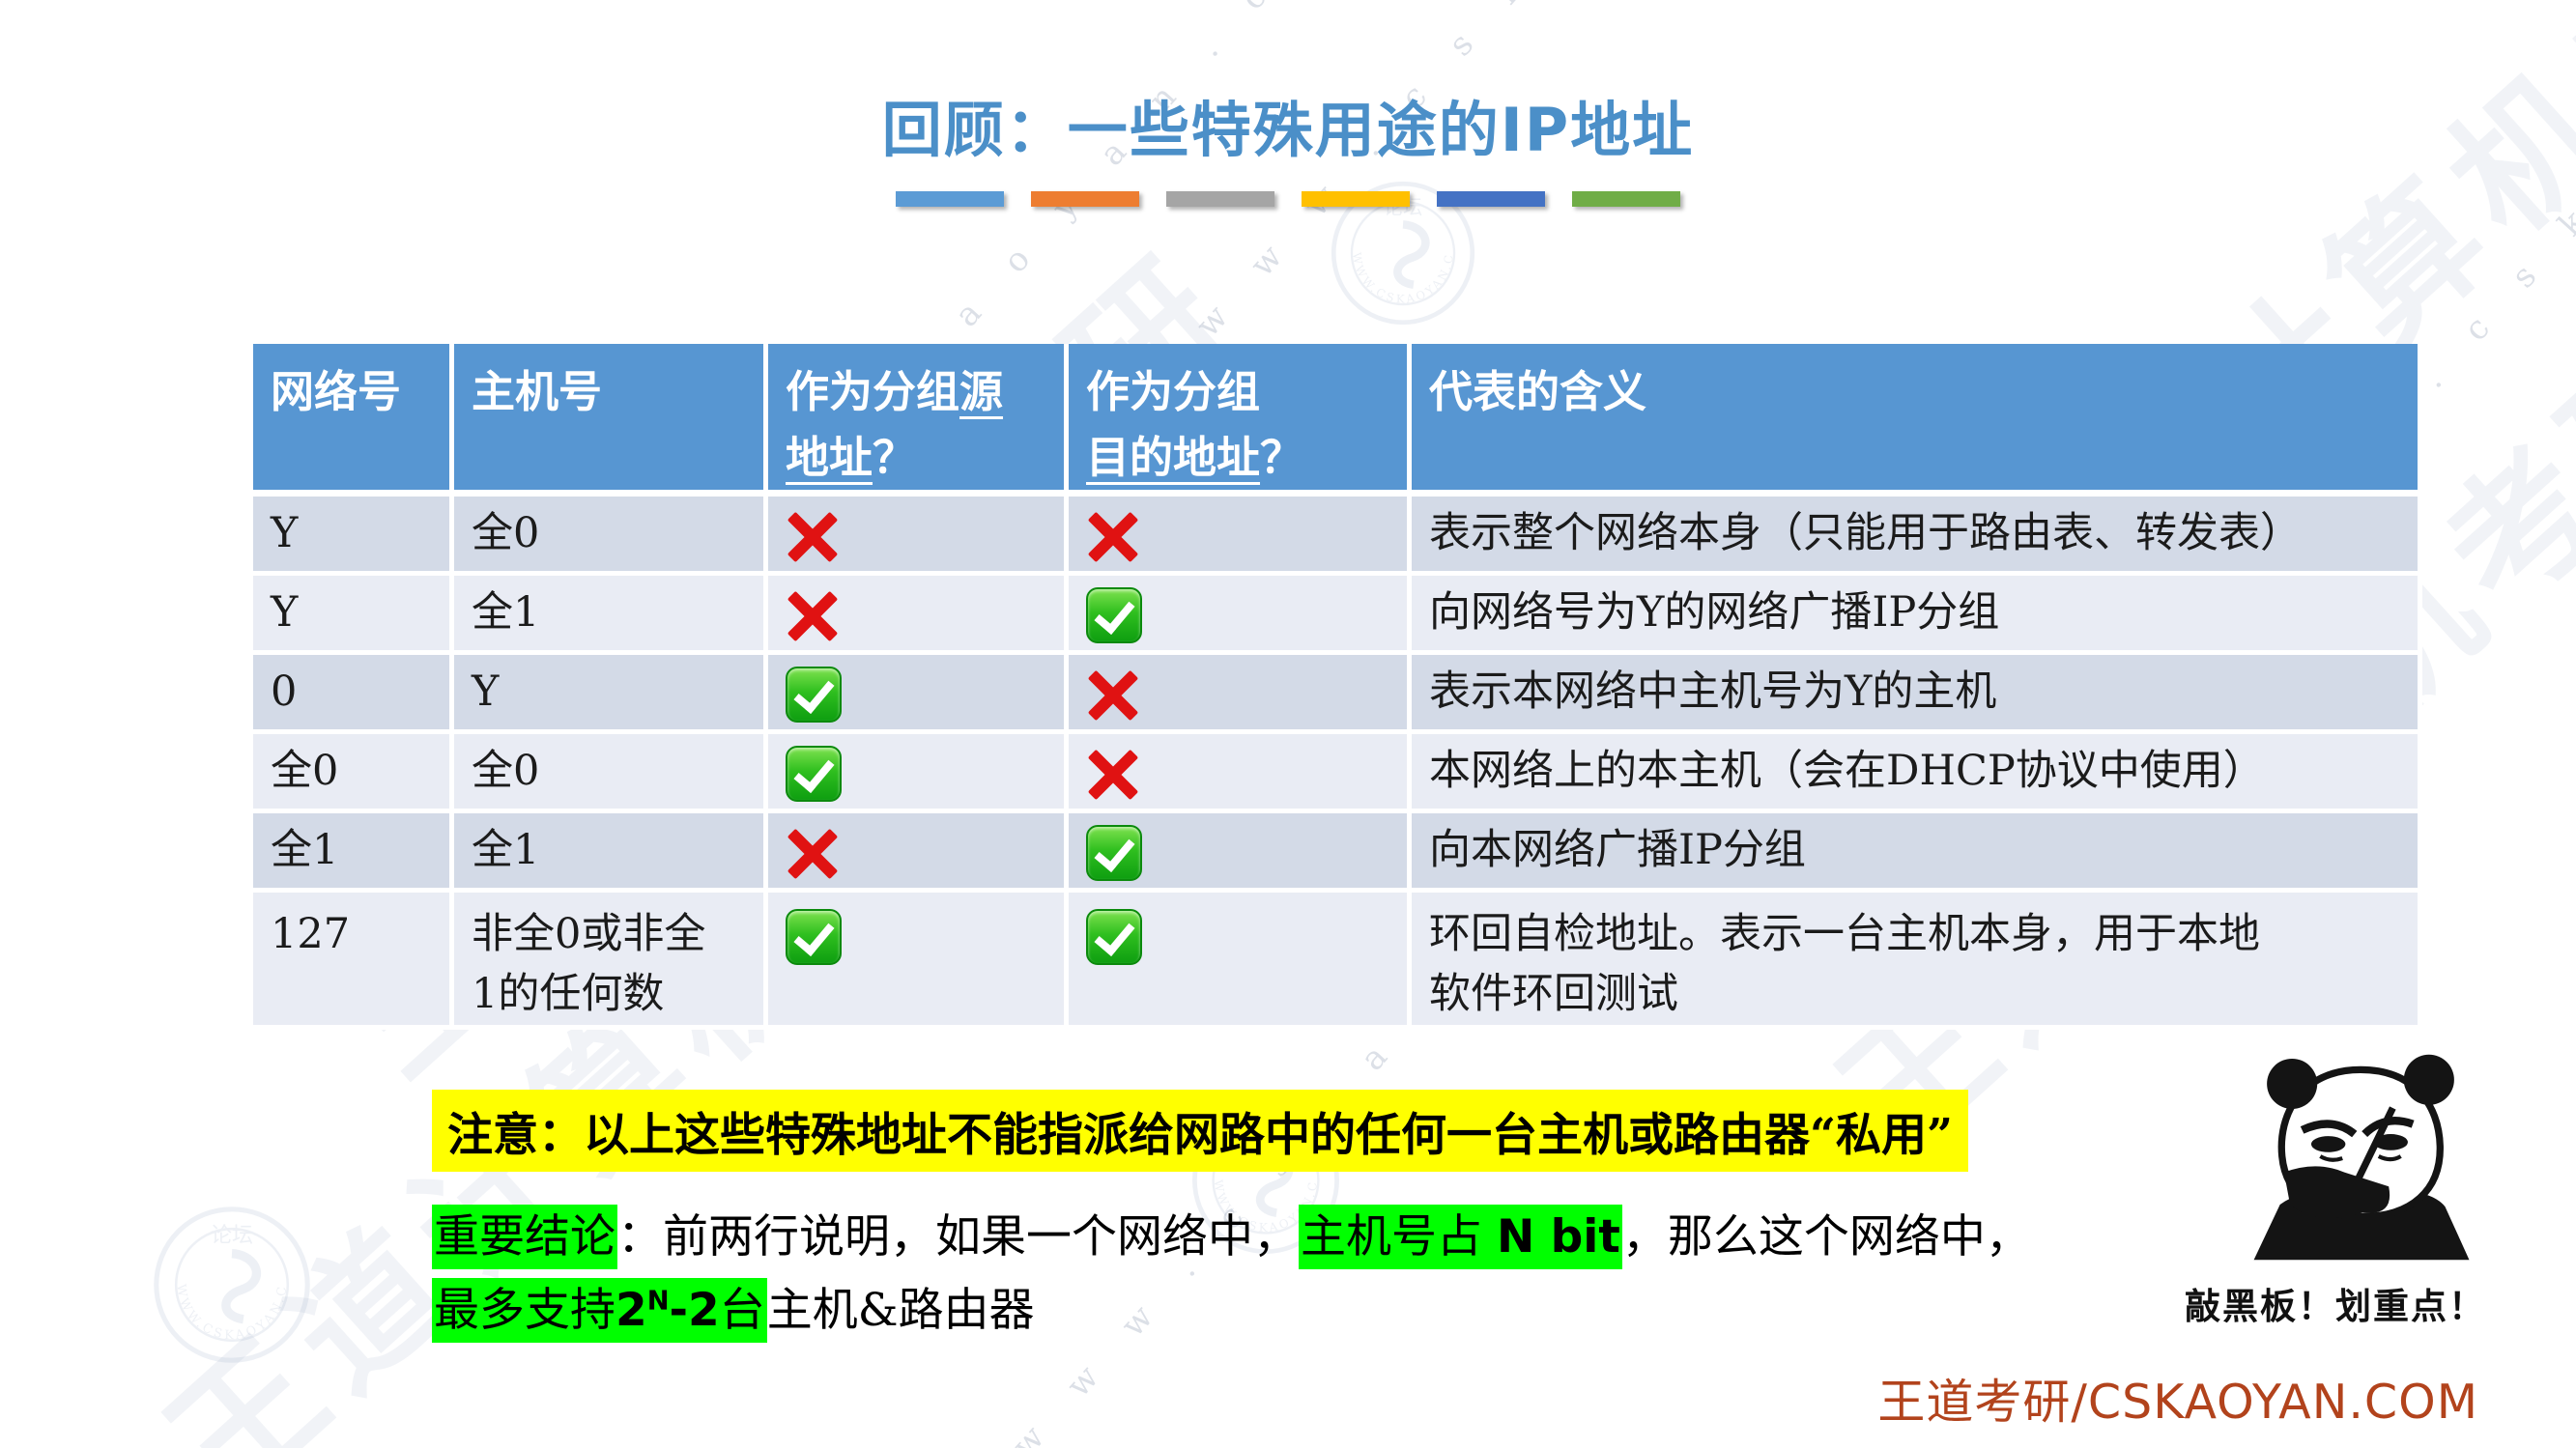  What do you see at coordinates (1173, 457) in the screenshot?
I see `header-underlined-text: 目的地址` at bounding box center [1173, 457].